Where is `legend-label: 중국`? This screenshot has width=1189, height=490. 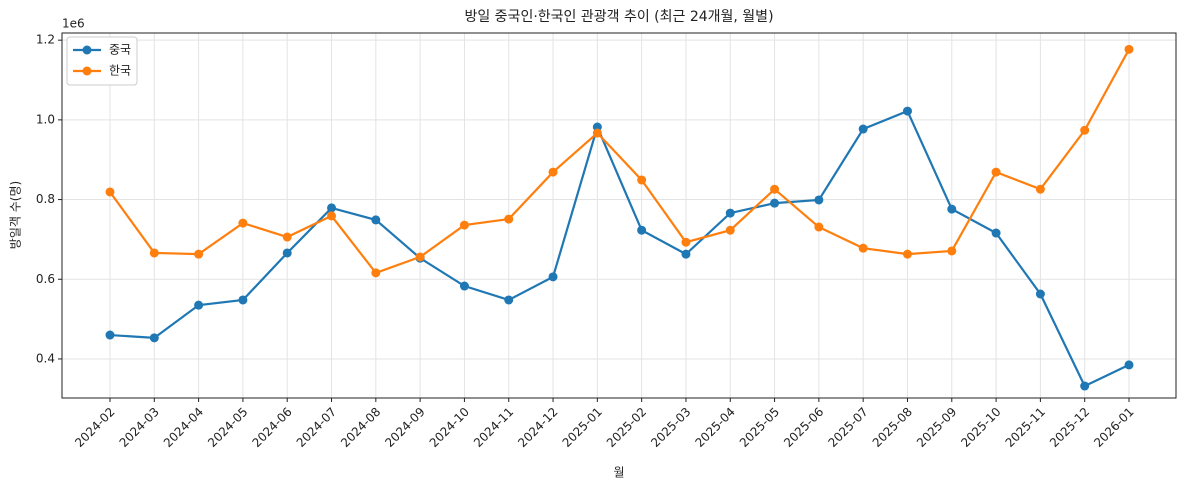 legend-label: 중국 is located at coordinates (120, 50).